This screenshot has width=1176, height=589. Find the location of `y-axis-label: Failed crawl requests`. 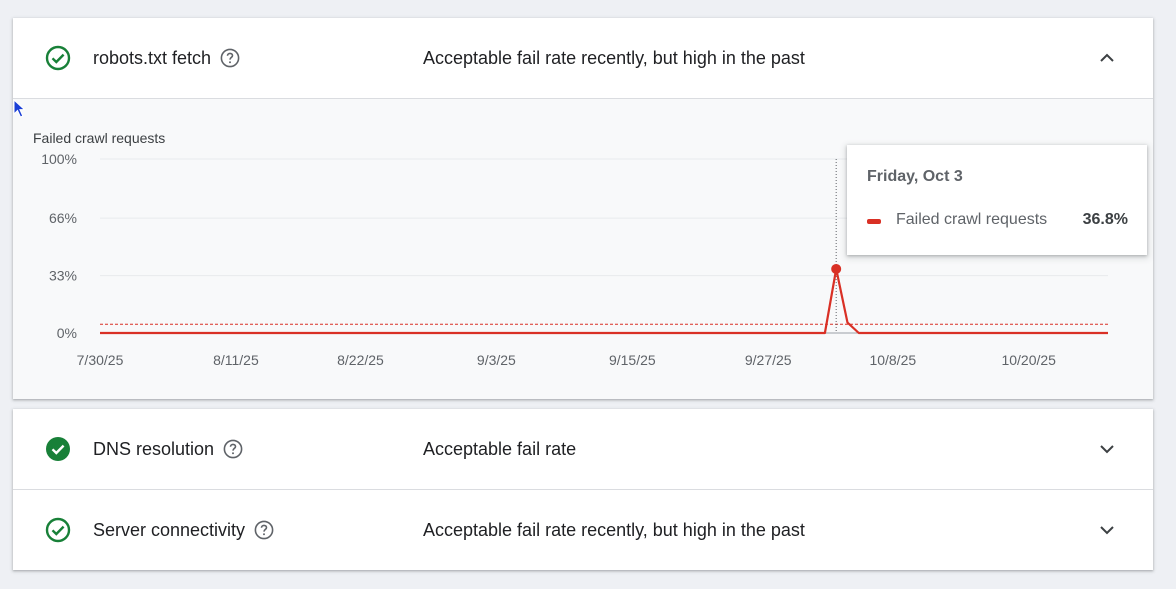

y-axis-label: Failed crawl requests is located at coordinates (99, 138).